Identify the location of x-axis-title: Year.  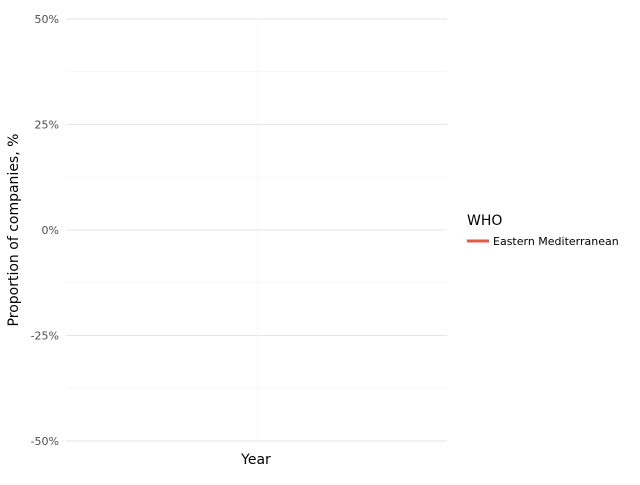
(255, 460).